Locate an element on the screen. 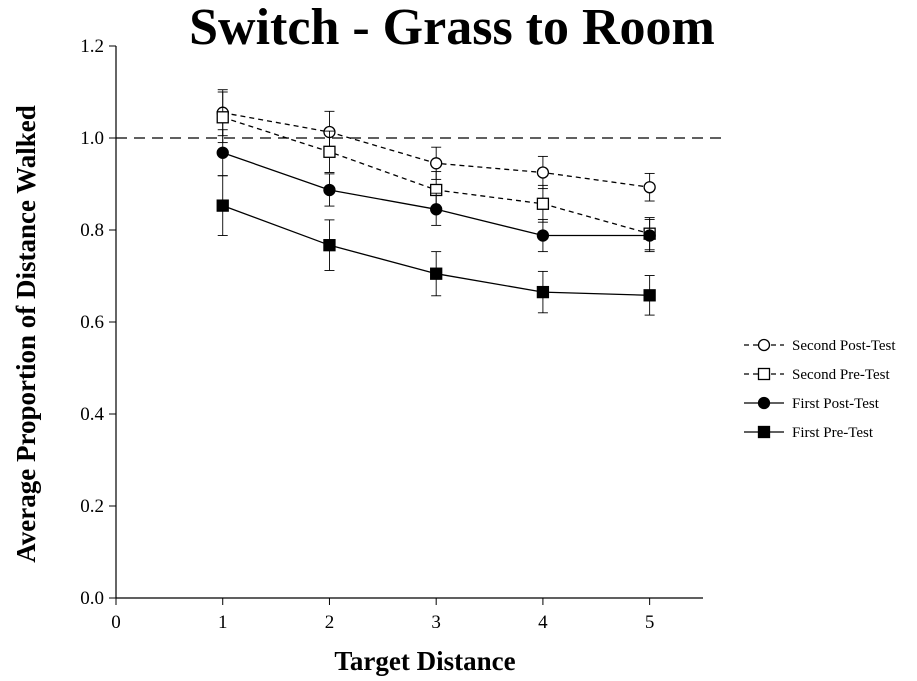 The width and height of the screenshot is (917, 681). legend-item: Second Pre-Test is located at coordinates (817, 375).